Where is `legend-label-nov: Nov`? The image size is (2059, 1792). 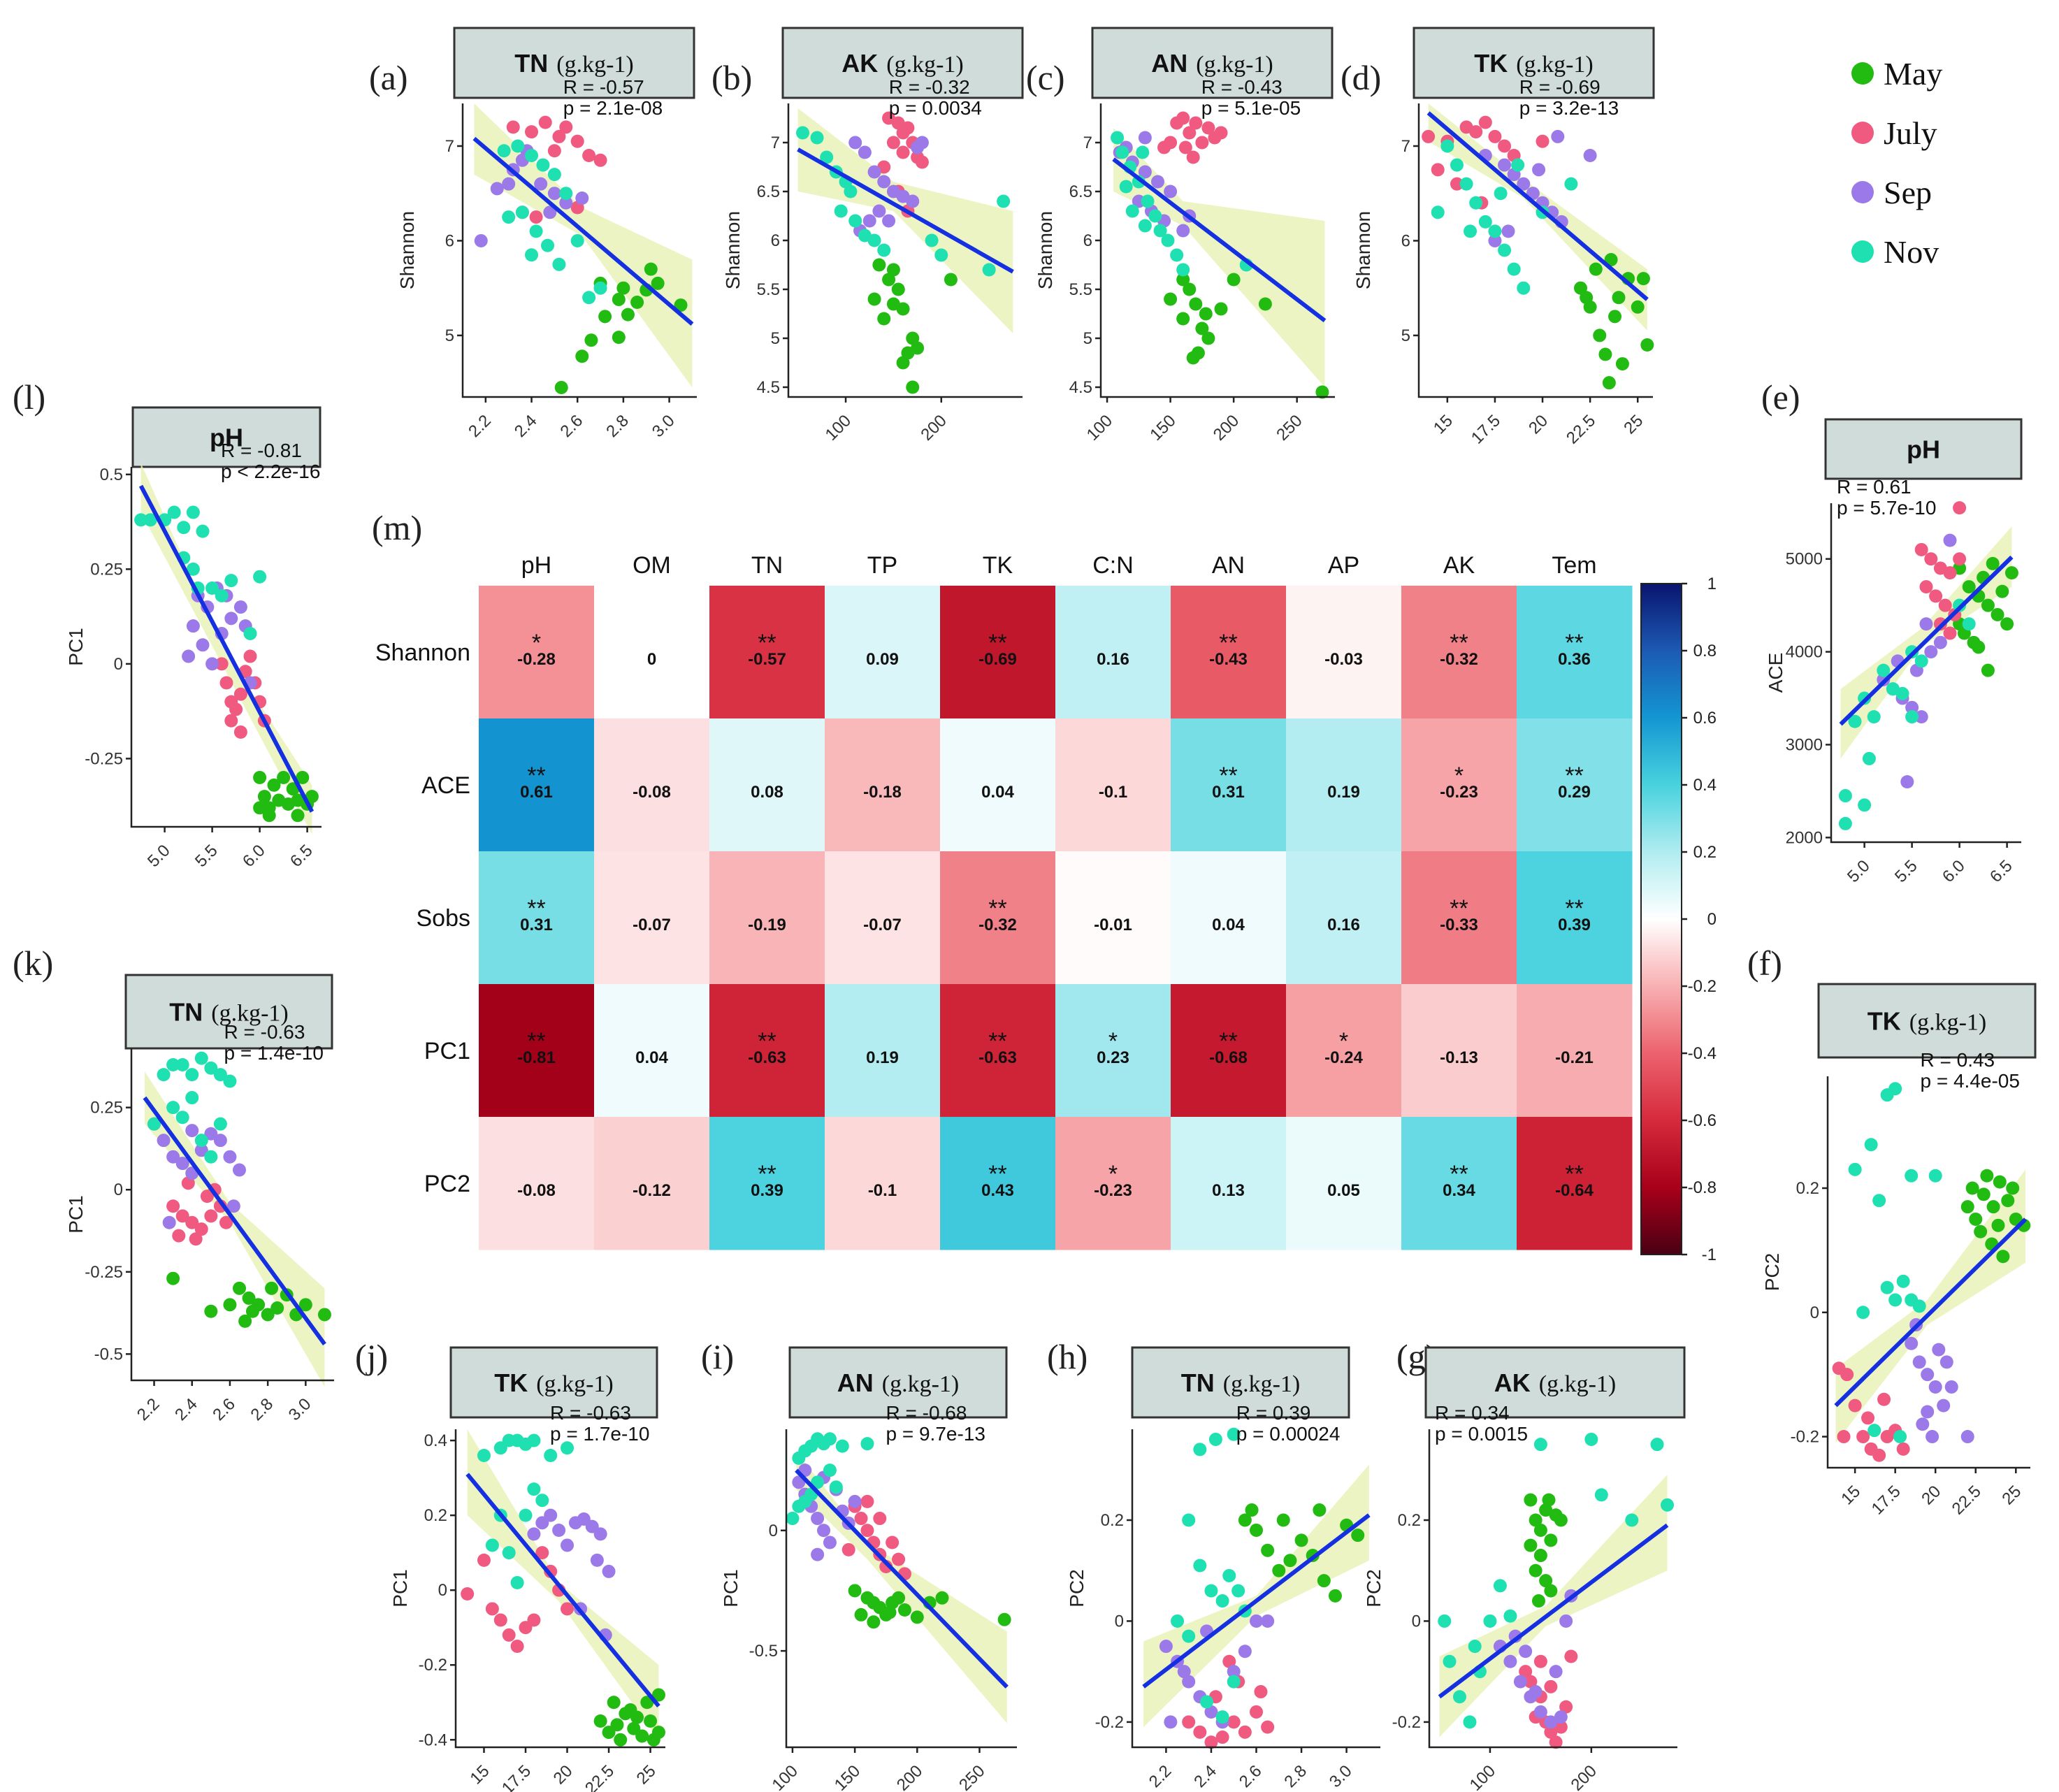 legend-label-nov: Nov is located at coordinates (1911, 252).